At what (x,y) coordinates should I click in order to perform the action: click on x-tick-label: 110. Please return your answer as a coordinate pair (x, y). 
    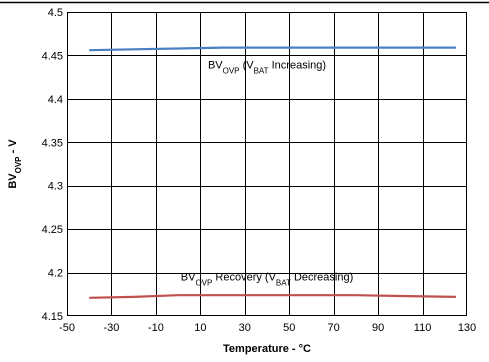
    Looking at the image, I should click on (423, 328).